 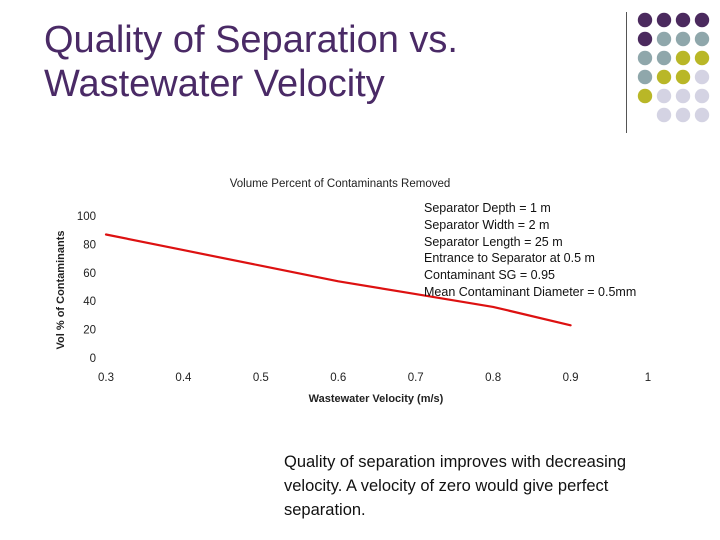 What do you see at coordinates (214, 84) in the screenshot?
I see `title-line-2: Wastewater Velocity` at bounding box center [214, 84].